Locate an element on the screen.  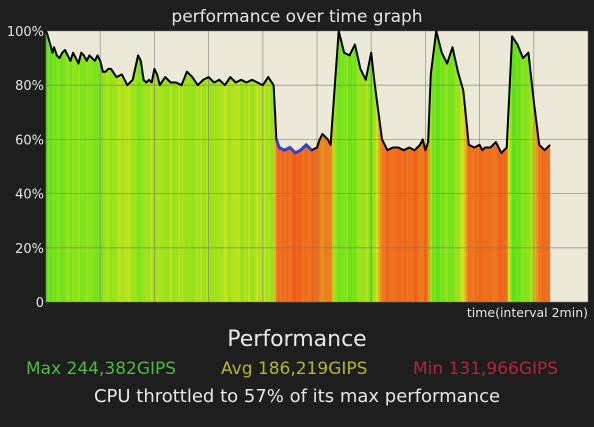
chart-title: performance over time graph is located at coordinates (297, 17).